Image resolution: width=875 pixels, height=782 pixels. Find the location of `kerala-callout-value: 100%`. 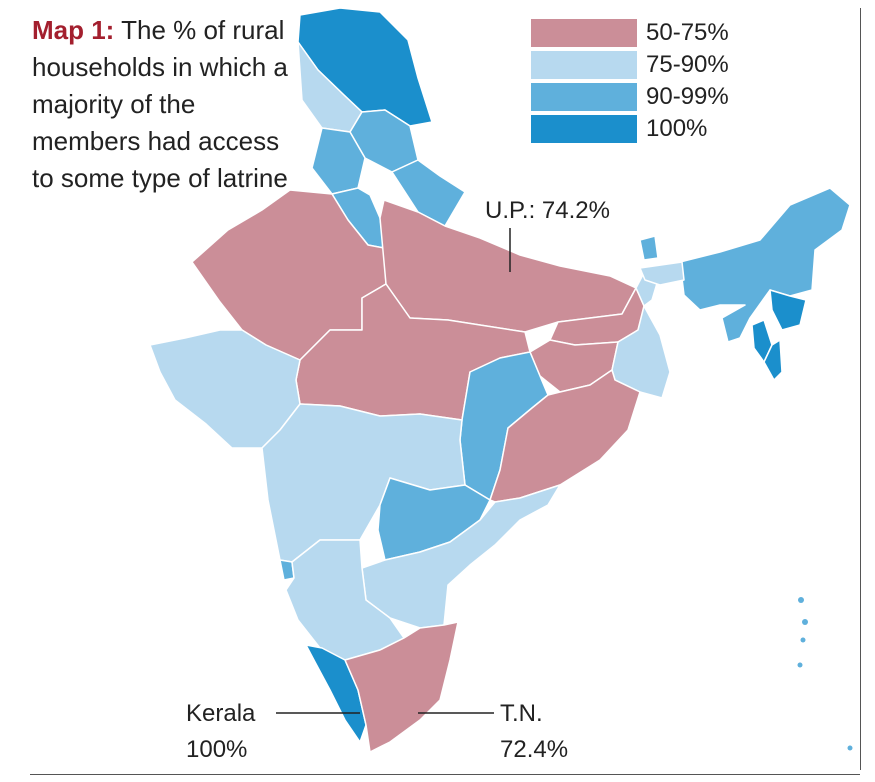

kerala-callout-value: 100% is located at coordinates (217, 749).